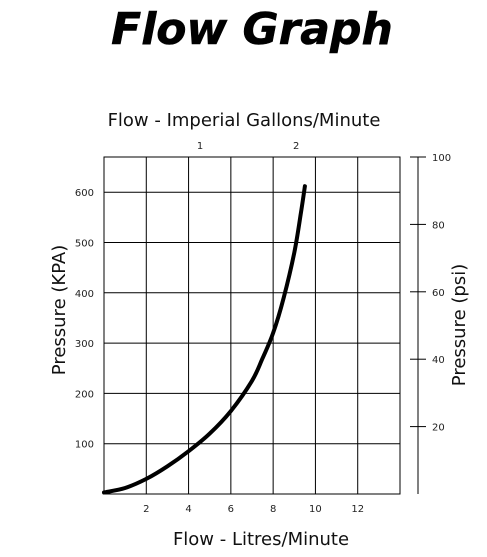 The width and height of the screenshot is (487, 557). I want to click on y-axis-title-right: Pressure (psi), so click(459, 325).